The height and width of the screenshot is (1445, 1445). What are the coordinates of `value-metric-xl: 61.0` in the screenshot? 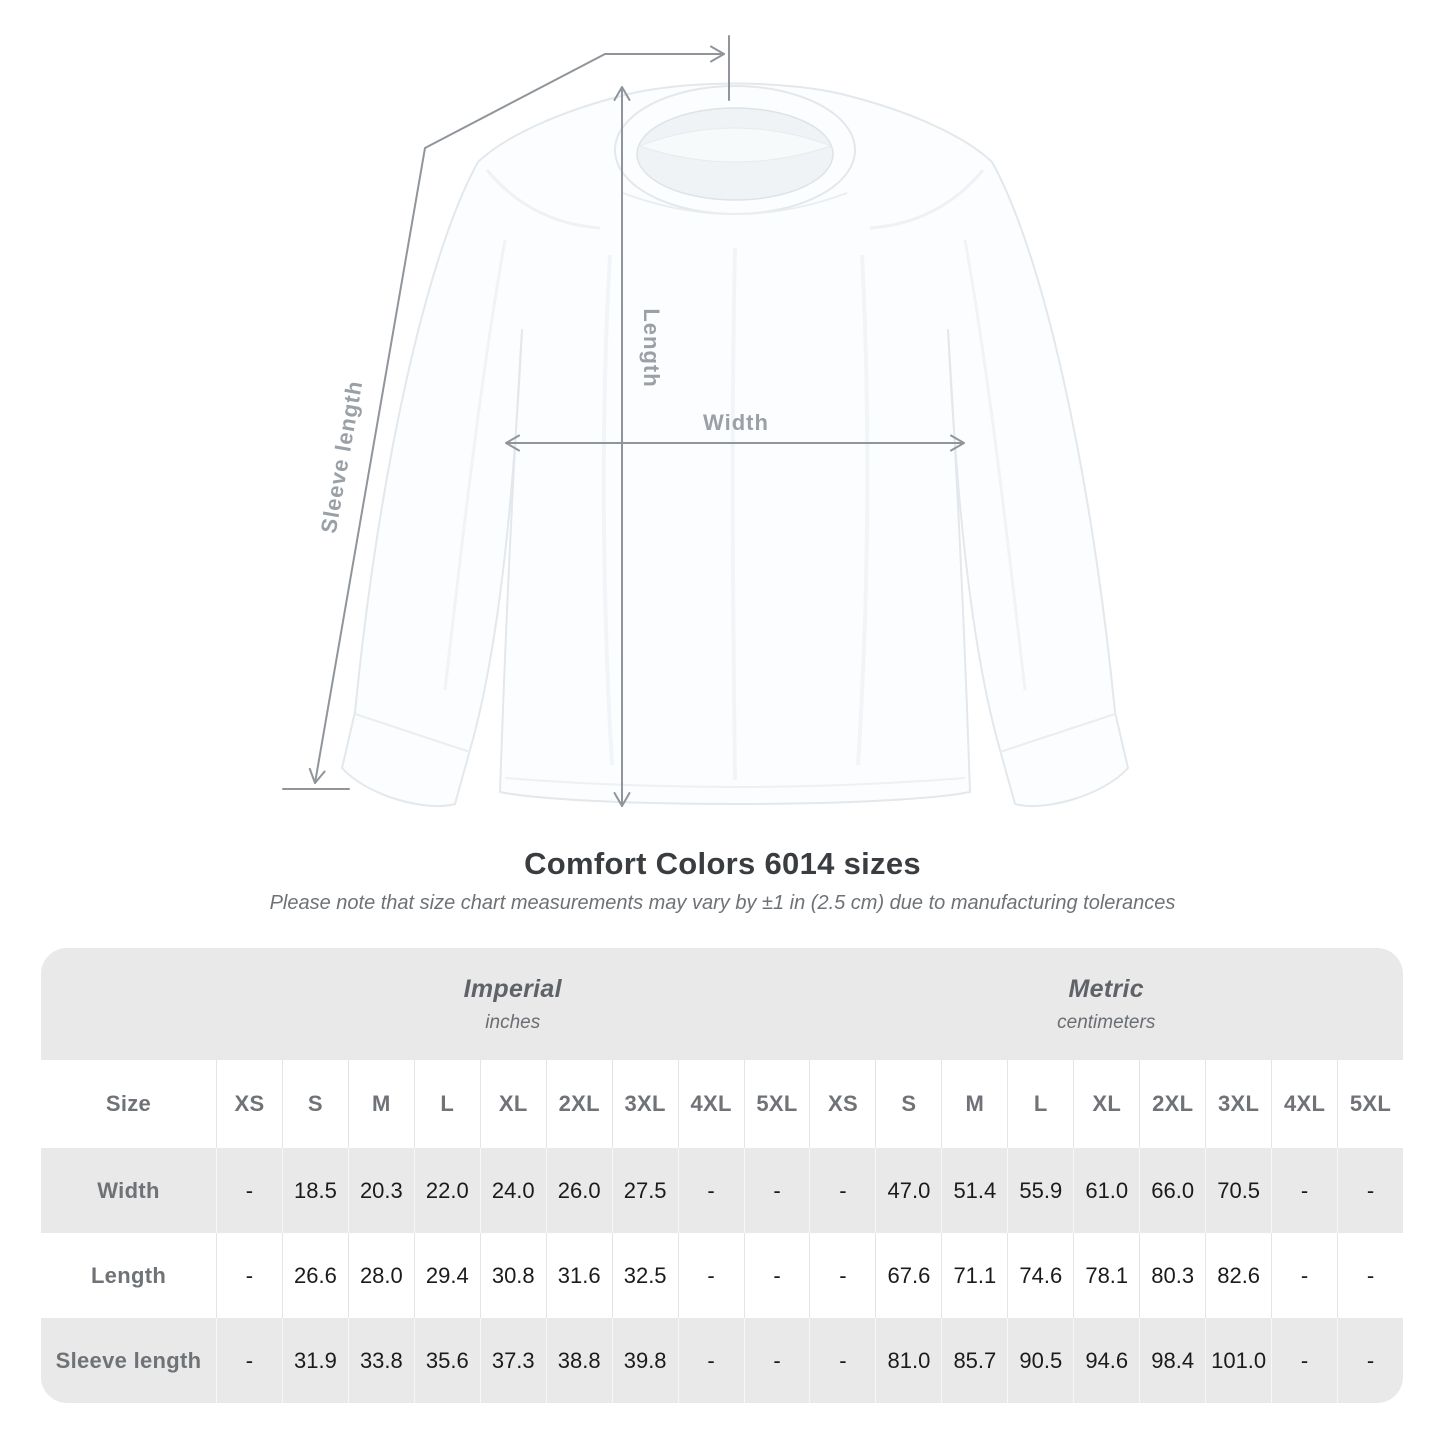 It's located at (1106, 1190).